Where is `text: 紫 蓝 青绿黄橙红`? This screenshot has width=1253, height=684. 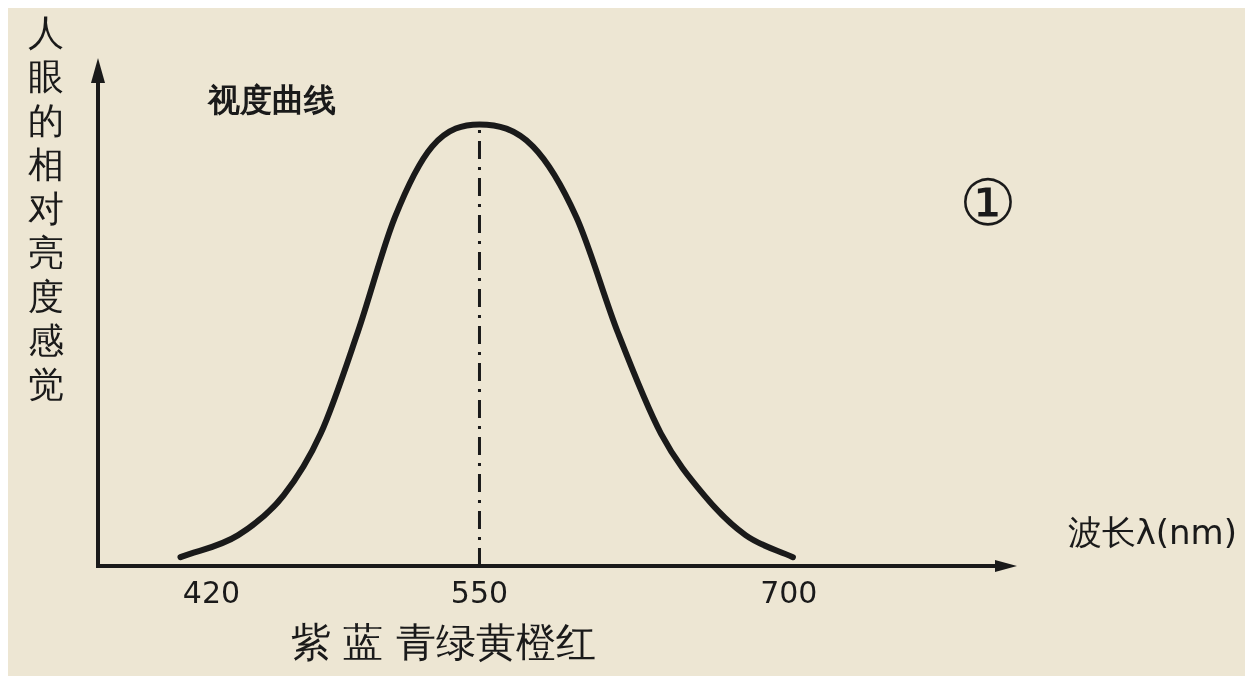 text: 紫 蓝 青绿黄橙红 is located at coordinates (443, 642).